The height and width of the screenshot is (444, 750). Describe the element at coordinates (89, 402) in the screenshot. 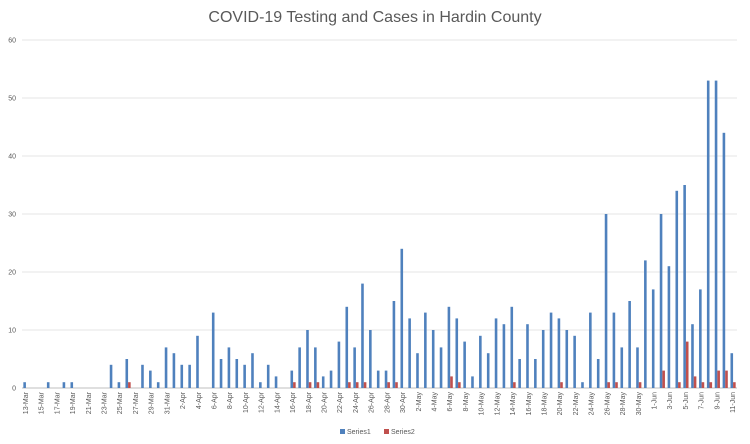

I see `x-tick-label: 21-Mar` at that location.